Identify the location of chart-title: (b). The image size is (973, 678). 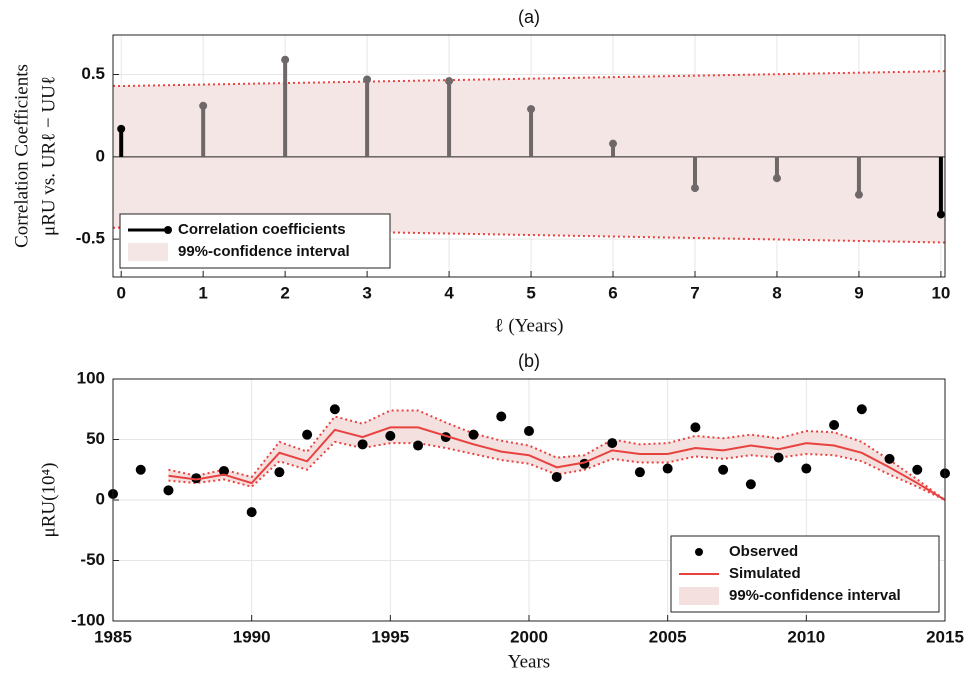
(529, 361).